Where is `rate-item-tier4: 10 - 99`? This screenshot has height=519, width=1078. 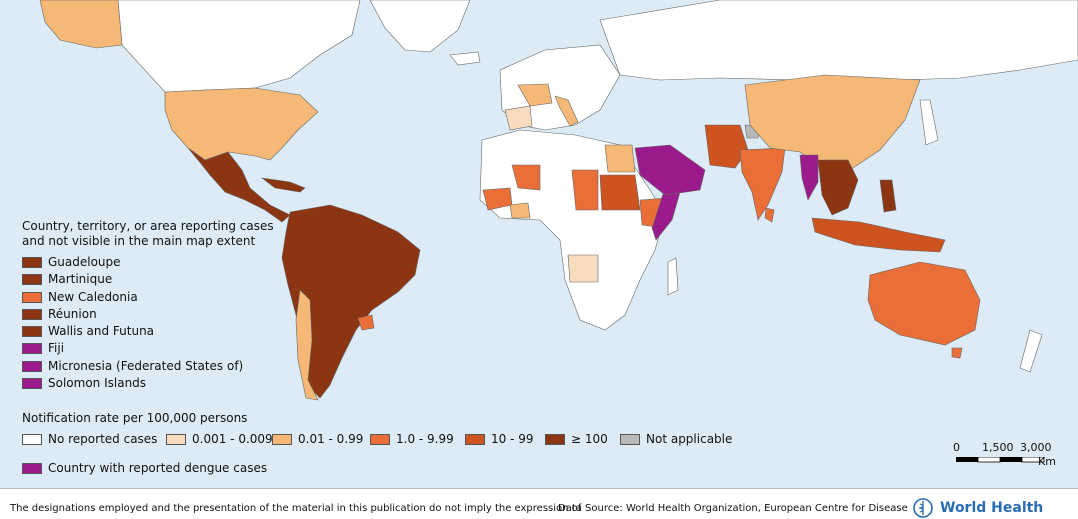
rate-item-tier4: 10 - 99 is located at coordinates (499, 439).